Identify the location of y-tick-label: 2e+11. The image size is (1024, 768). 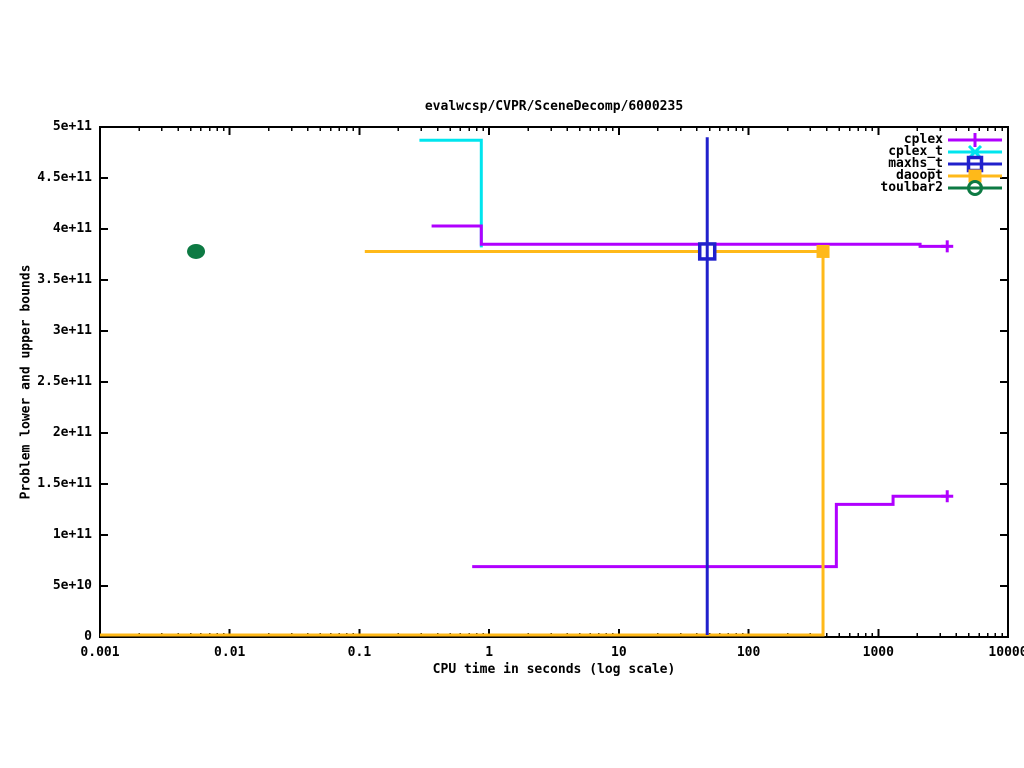
(72, 432).